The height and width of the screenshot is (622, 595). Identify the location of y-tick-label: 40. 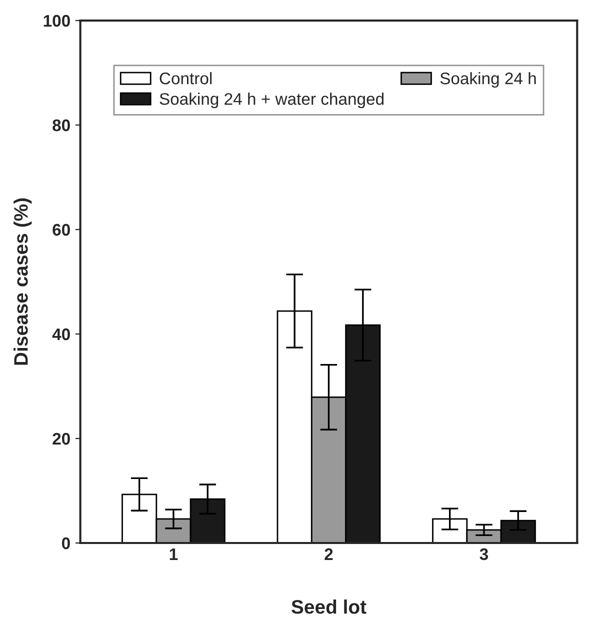
(61, 334).